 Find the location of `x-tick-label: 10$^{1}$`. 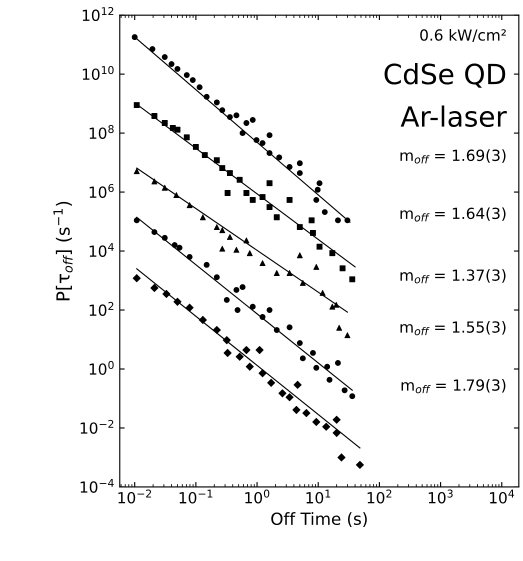

x-tick-label: 10$^{1}$ is located at coordinates (318, 497).